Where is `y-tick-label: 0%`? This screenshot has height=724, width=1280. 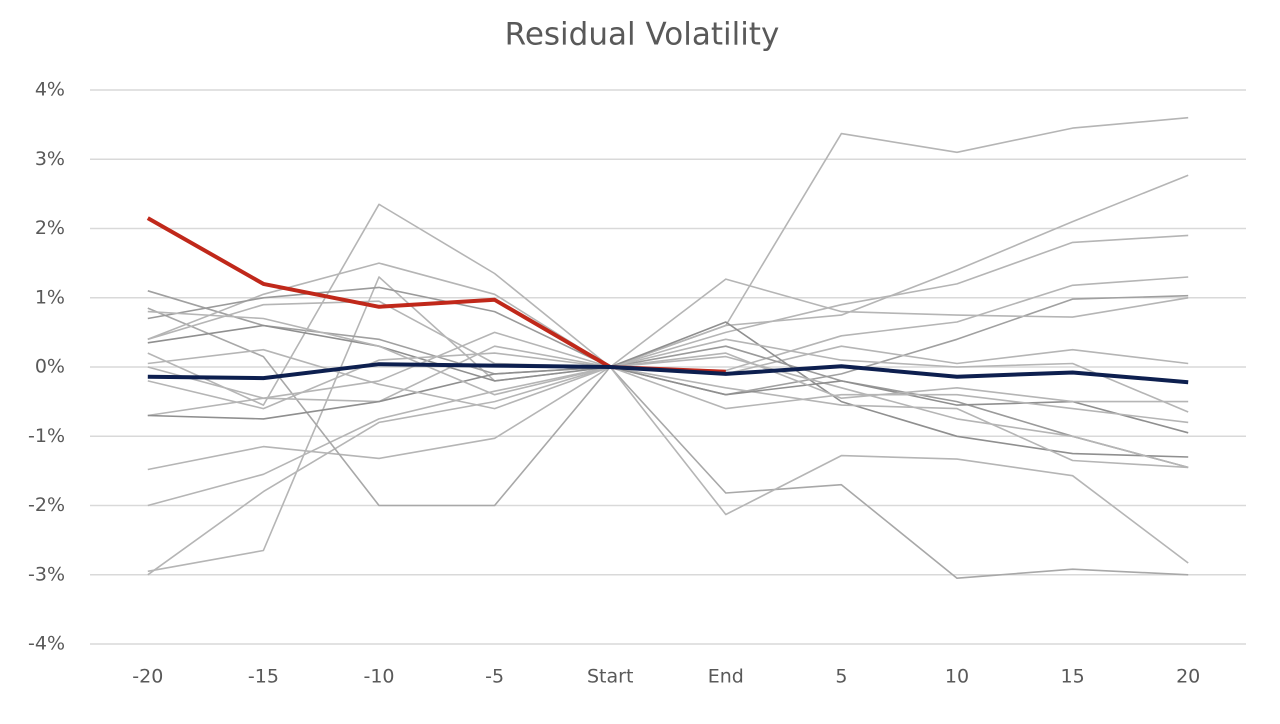 y-tick-label: 0% is located at coordinates (50, 367).